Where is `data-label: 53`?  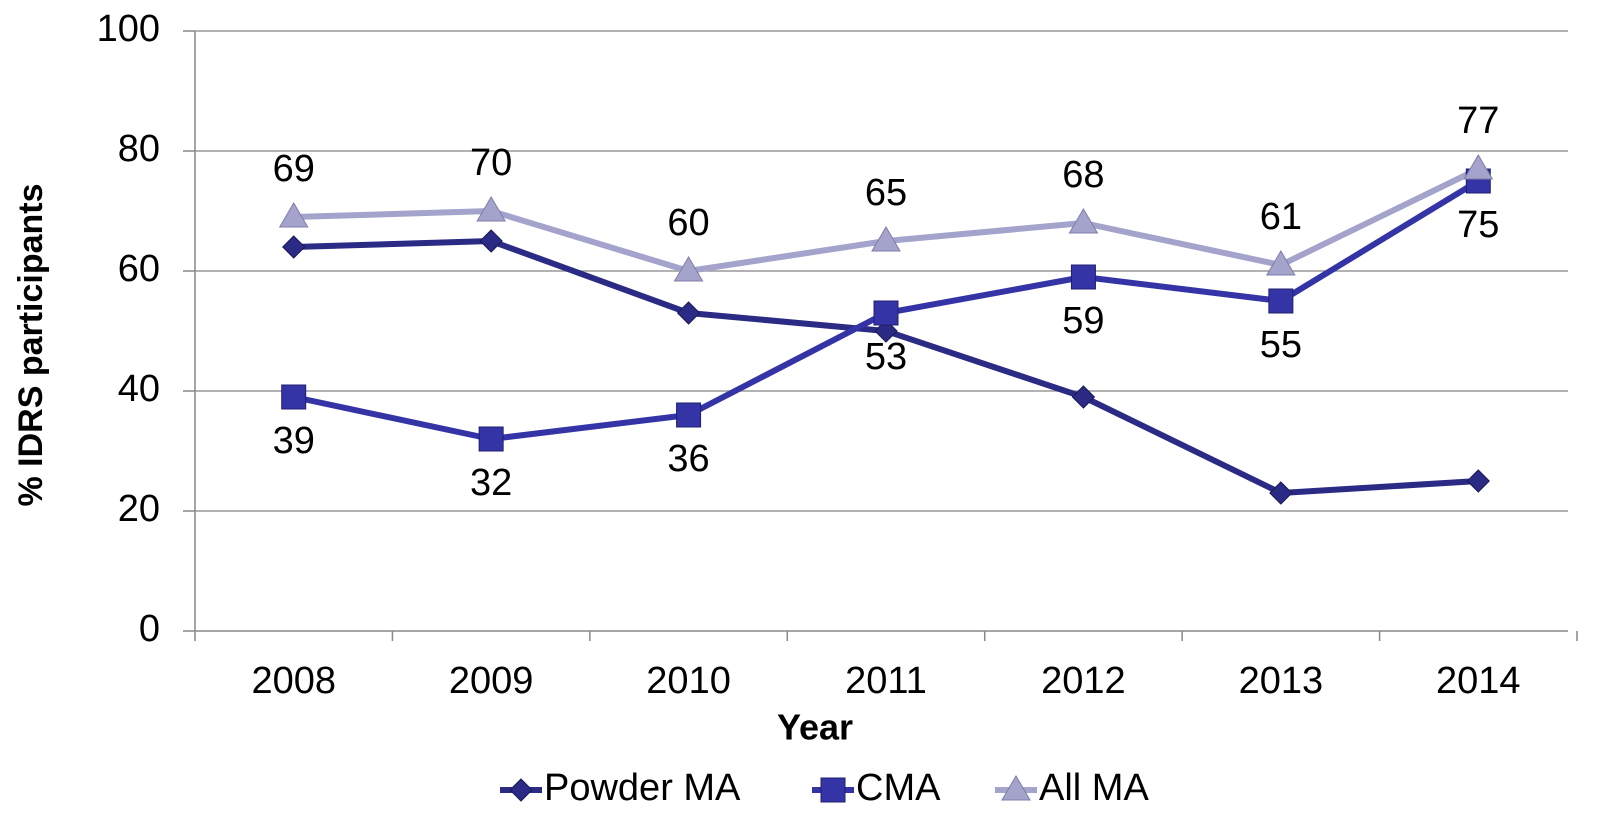
data-label: 53 is located at coordinates (886, 357).